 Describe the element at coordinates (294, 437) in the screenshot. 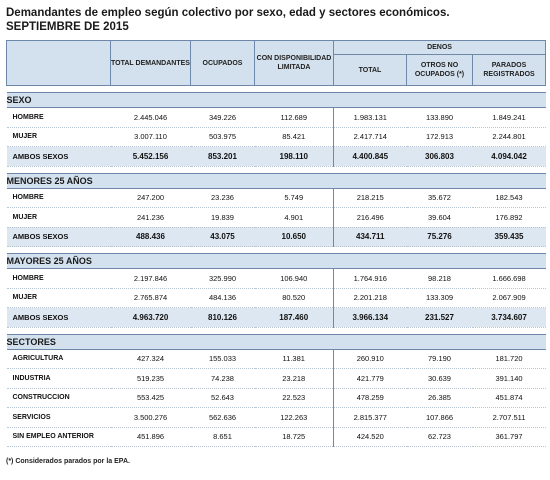

I see `row-value: 18.725` at that location.